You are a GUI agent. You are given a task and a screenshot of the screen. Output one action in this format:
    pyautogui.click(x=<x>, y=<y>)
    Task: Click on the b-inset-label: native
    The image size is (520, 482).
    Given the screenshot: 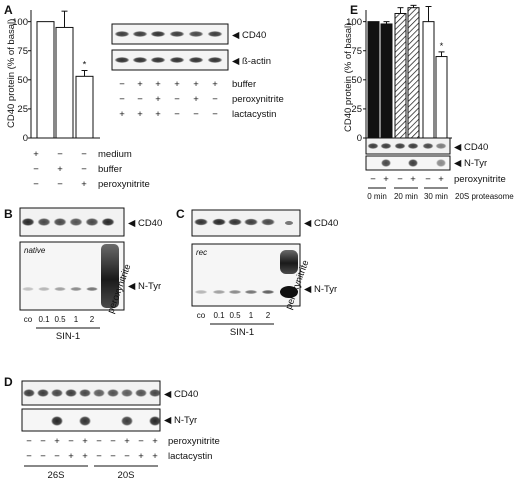 What is the action you would take?
    pyautogui.click(x=35, y=250)
    